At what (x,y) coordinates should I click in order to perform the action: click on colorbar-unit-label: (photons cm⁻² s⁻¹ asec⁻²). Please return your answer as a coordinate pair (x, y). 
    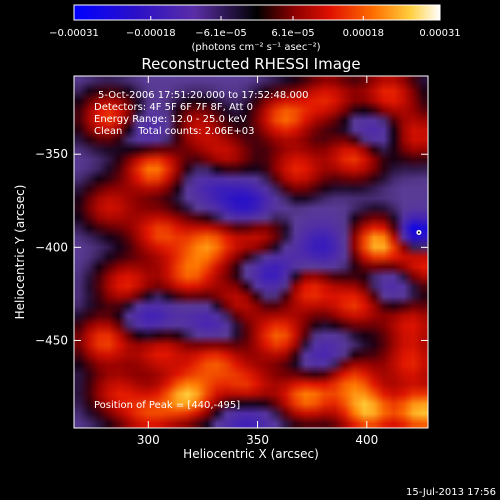
    Looking at the image, I should click on (255, 47).